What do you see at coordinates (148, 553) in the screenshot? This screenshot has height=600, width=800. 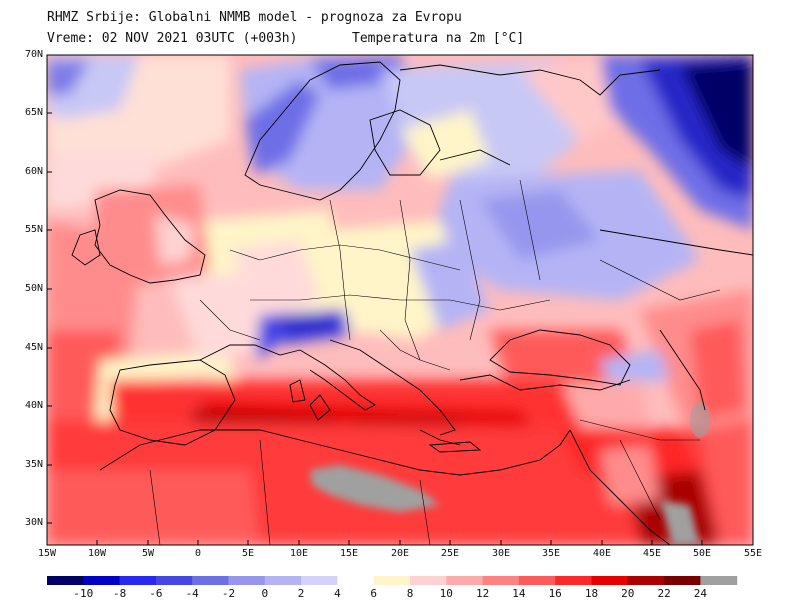 I see `lon-label: 5W` at bounding box center [148, 553].